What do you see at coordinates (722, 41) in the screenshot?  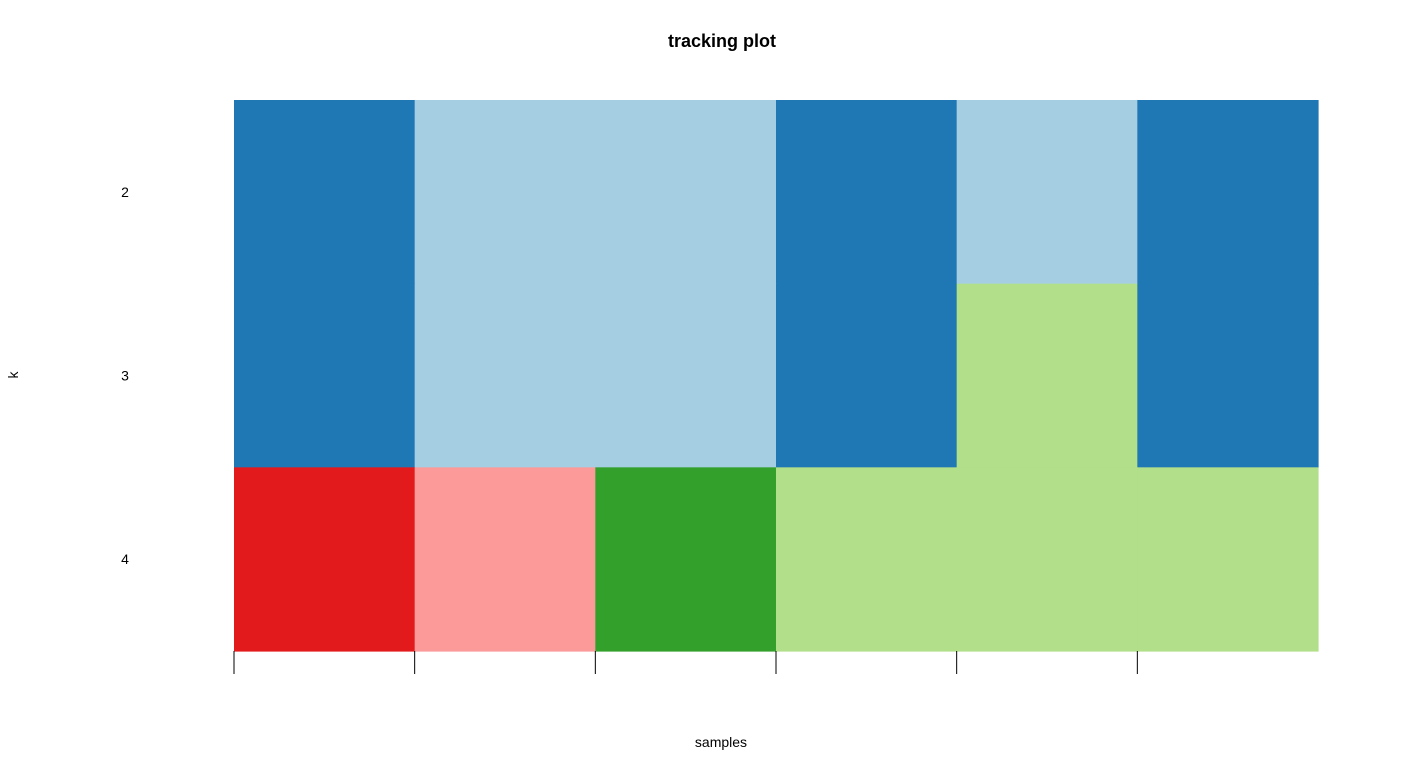 I see `chart-title: tracking plot` at bounding box center [722, 41].